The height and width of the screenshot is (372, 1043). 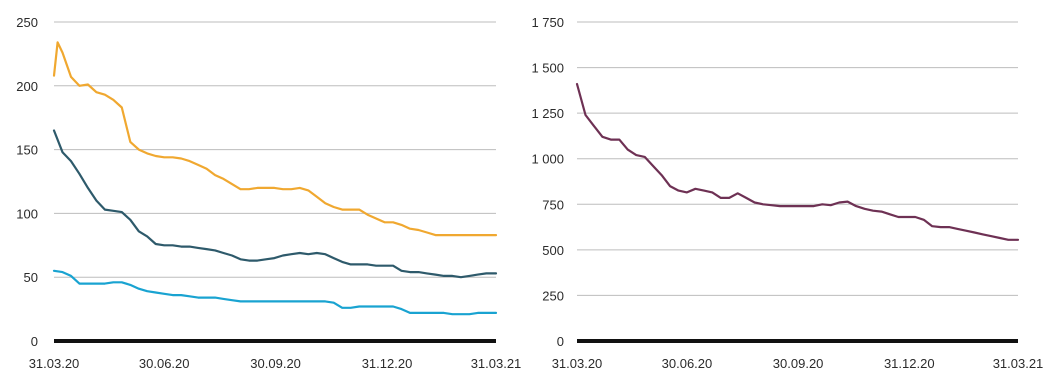 What do you see at coordinates (27, 150) in the screenshot?
I see `y-tick-label: 150` at bounding box center [27, 150].